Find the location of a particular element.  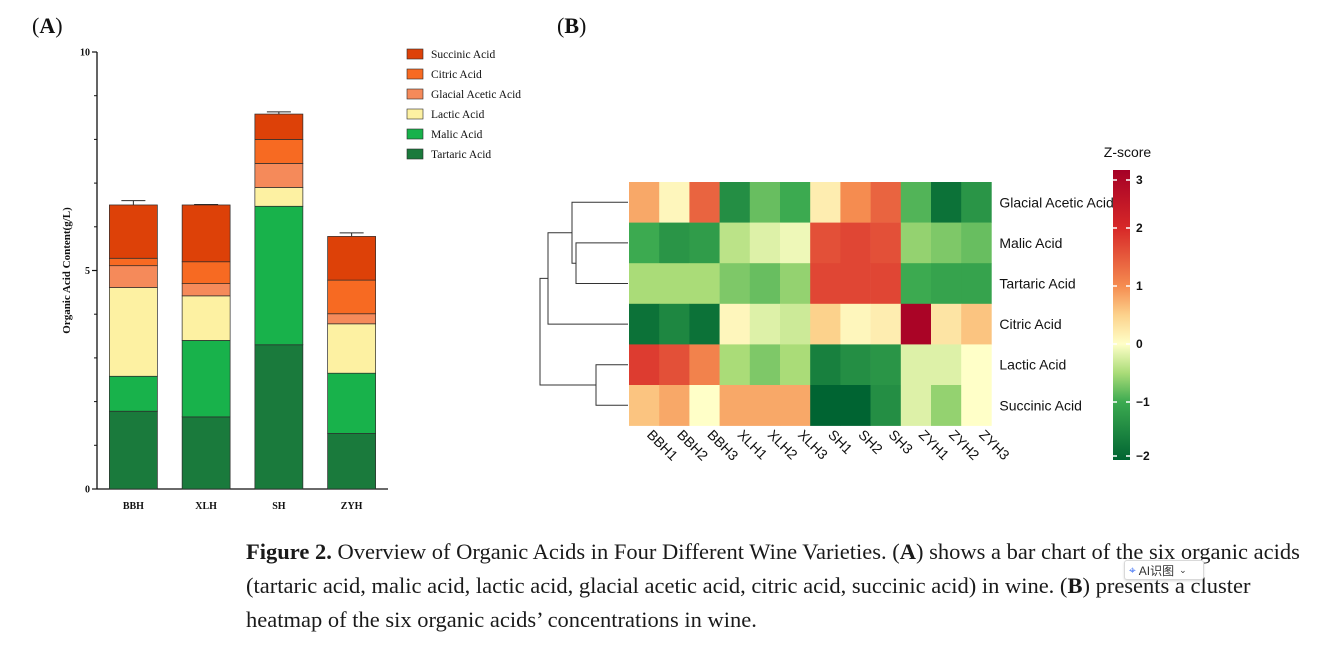

legend-label: Lactic Acid is located at coordinates (458, 115).